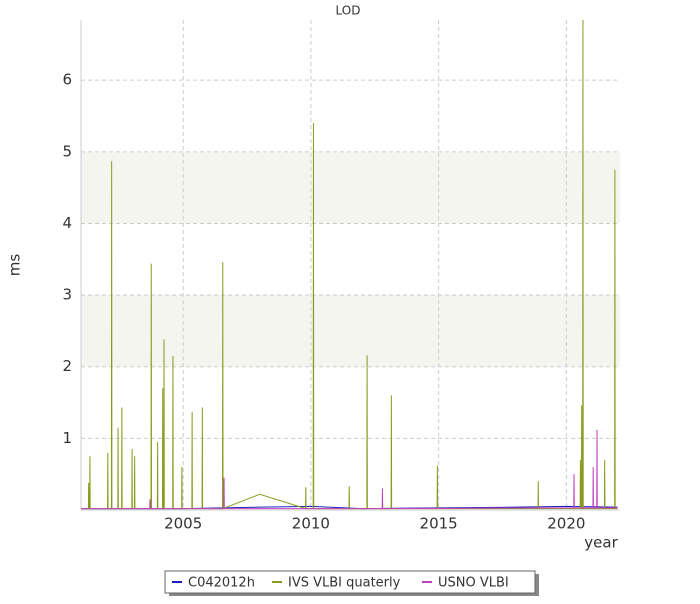 The width and height of the screenshot is (700, 604). Describe the element at coordinates (473, 583) in the screenshot. I see `legend-label: USNO VLBI` at that location.